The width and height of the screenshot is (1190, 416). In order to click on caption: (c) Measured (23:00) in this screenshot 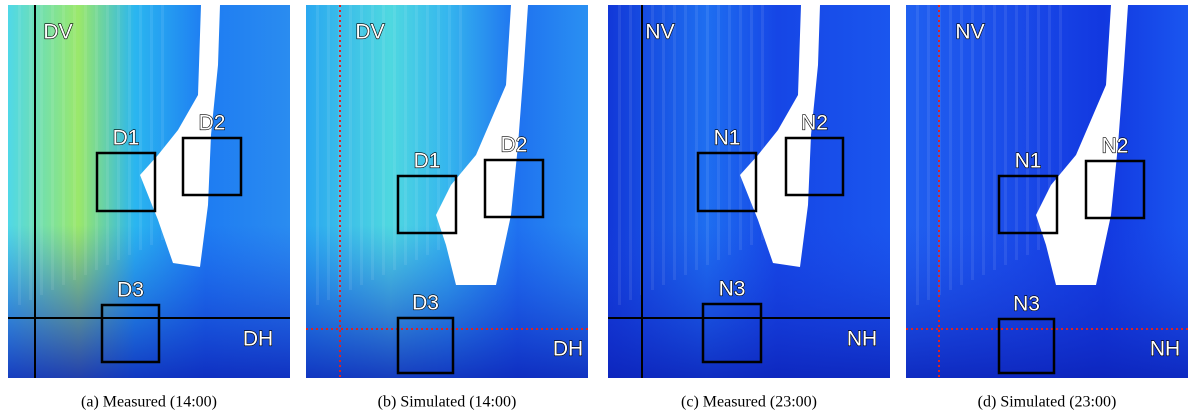, I will do `click(749, 402)`.